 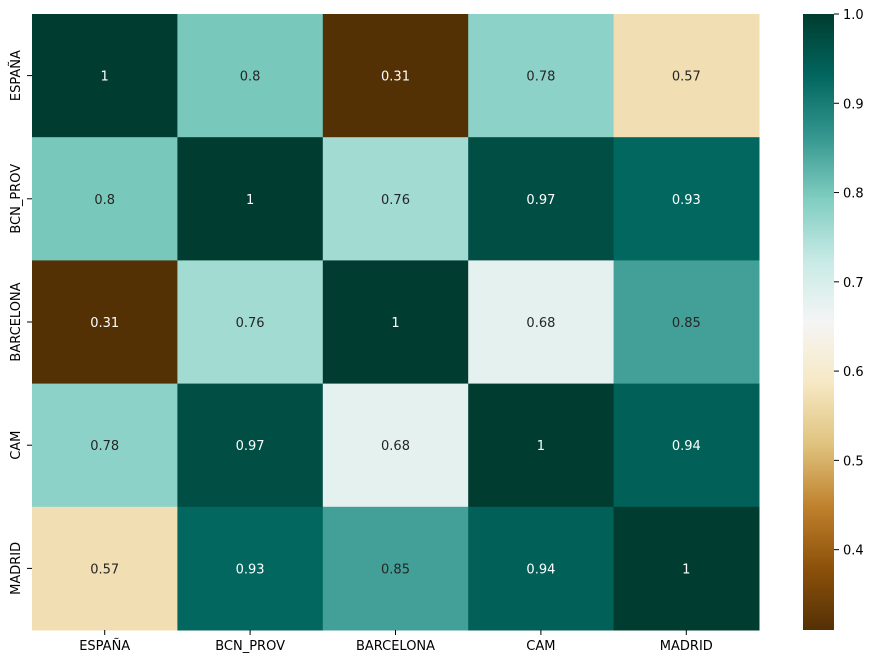 I want to click on colorbar-tick-label: 0.9, so click(x=853, y=104).